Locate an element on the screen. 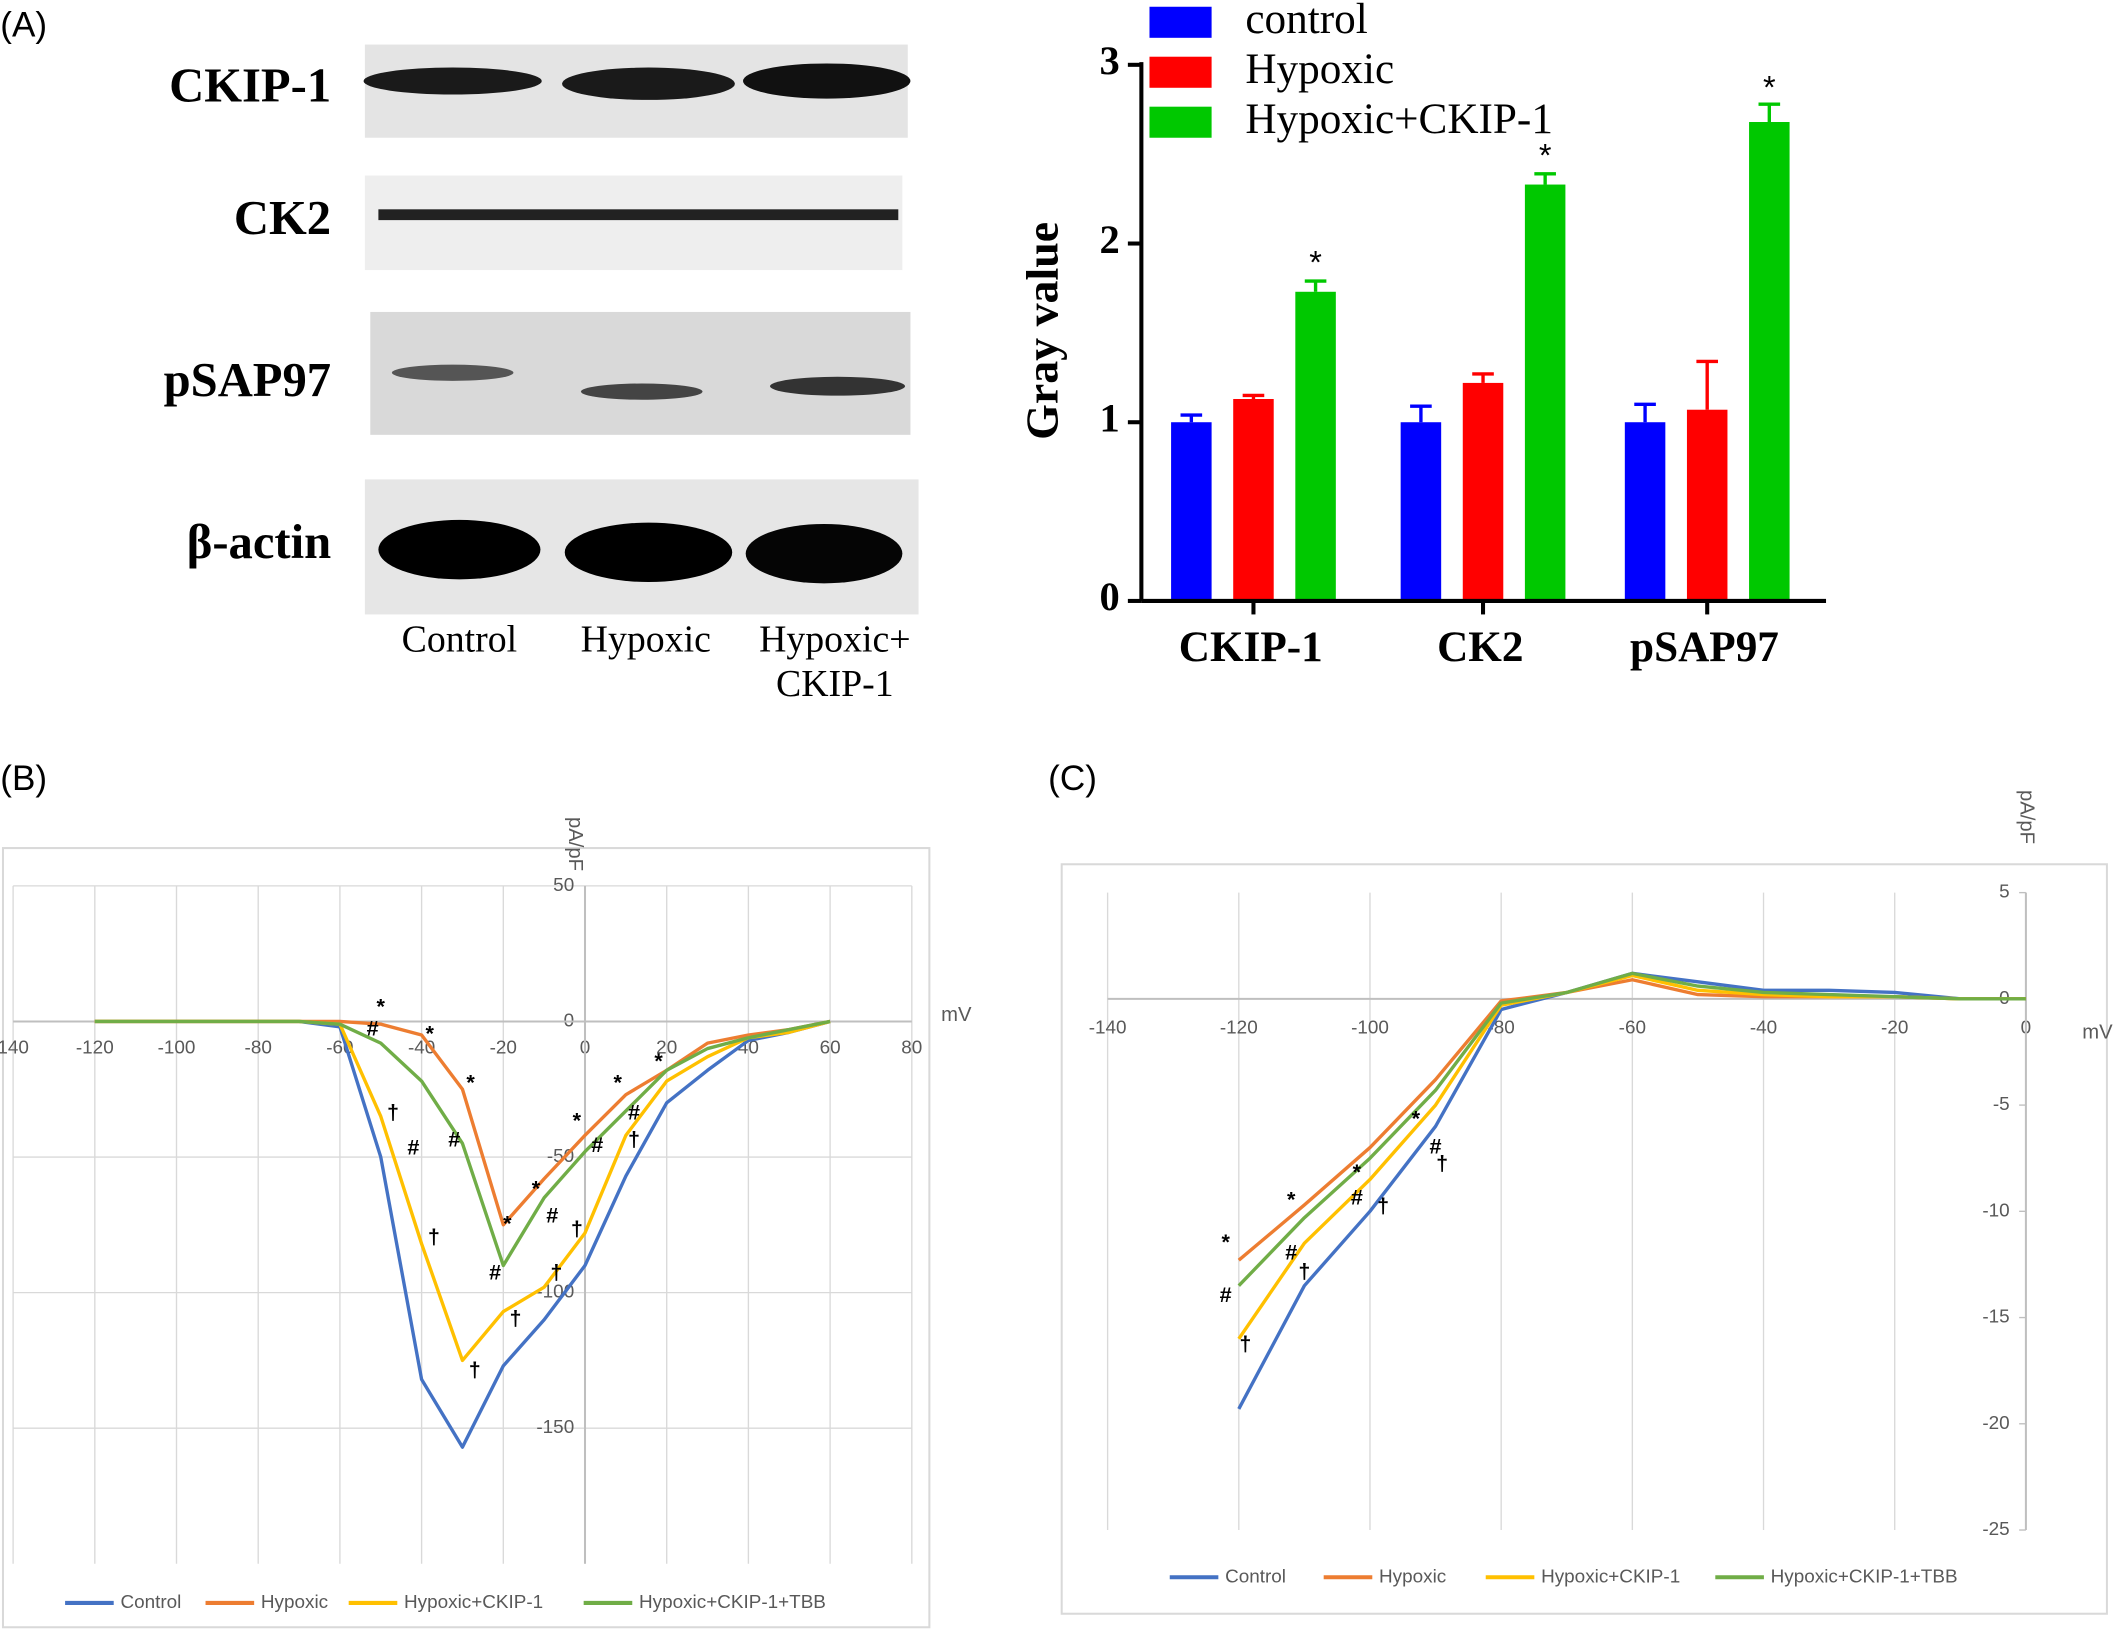  blot-strip is located at coordinates (633, 223).